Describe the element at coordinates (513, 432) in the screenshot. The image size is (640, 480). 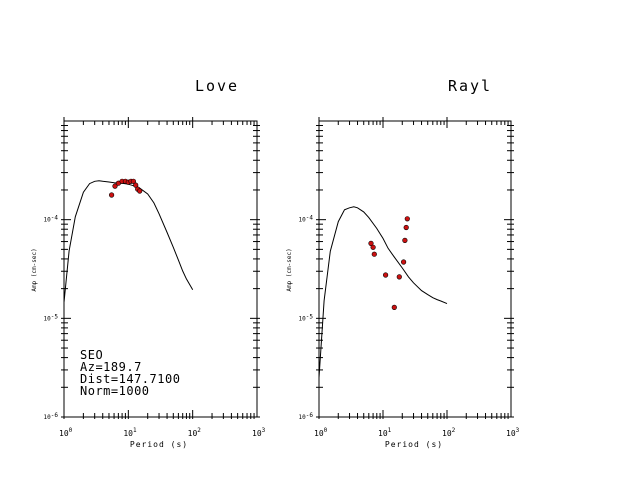
I see `rayleigh-xtick-label-3: 10³` at that location.